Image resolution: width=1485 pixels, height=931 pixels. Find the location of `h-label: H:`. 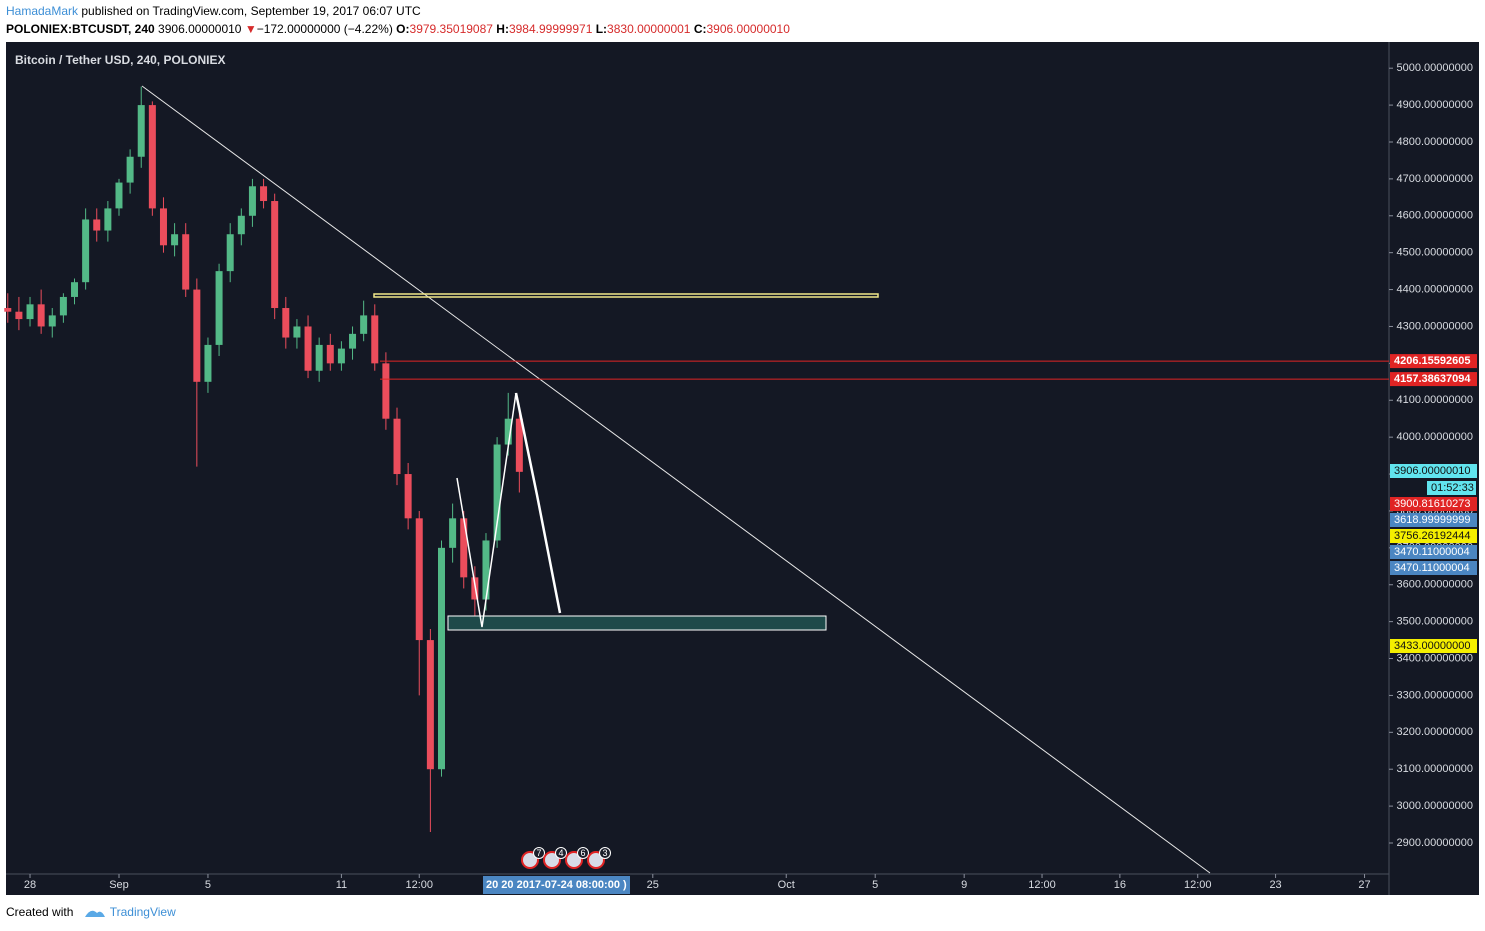

h-label: H: is located at coordinates (502, 29).